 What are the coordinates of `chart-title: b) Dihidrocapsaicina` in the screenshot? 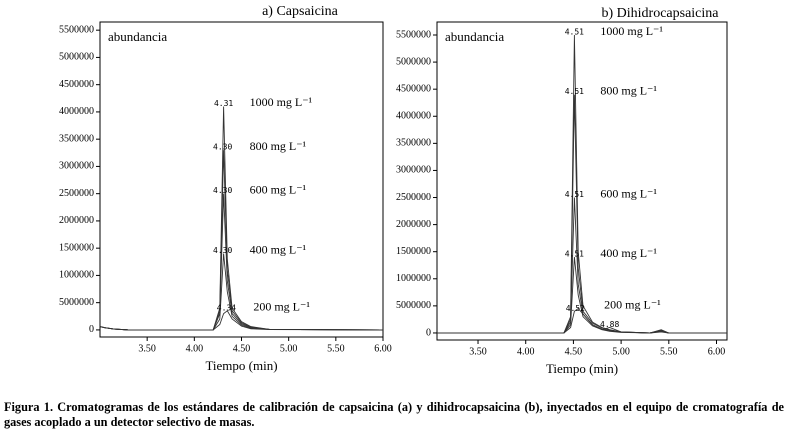 It's located at (660, 13).